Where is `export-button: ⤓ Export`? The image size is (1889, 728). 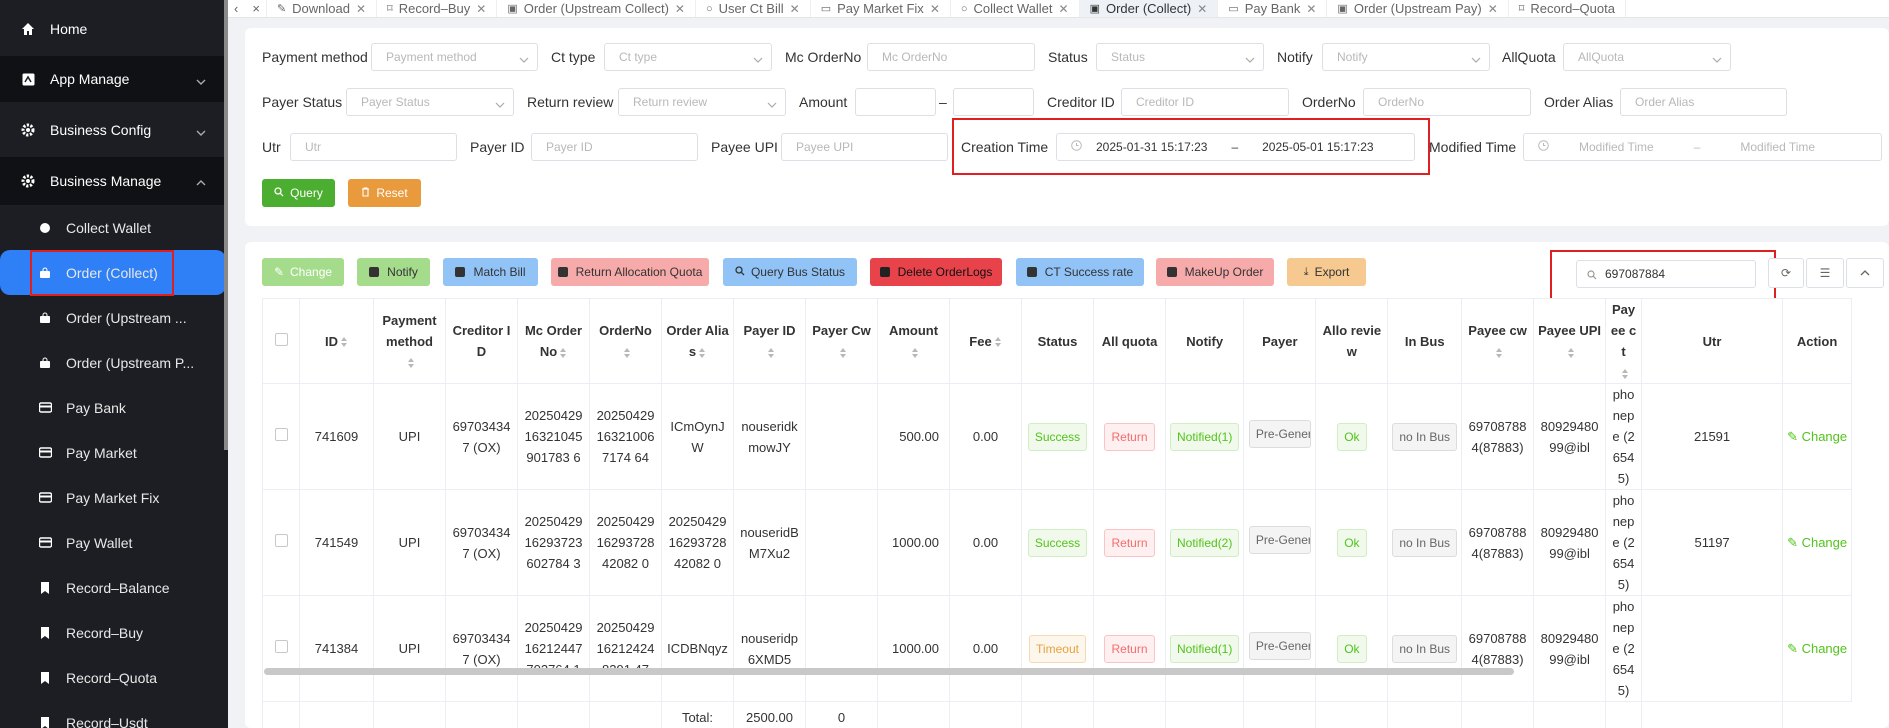 export-button: ⤓ Export is located at coordinates (1326, 272).